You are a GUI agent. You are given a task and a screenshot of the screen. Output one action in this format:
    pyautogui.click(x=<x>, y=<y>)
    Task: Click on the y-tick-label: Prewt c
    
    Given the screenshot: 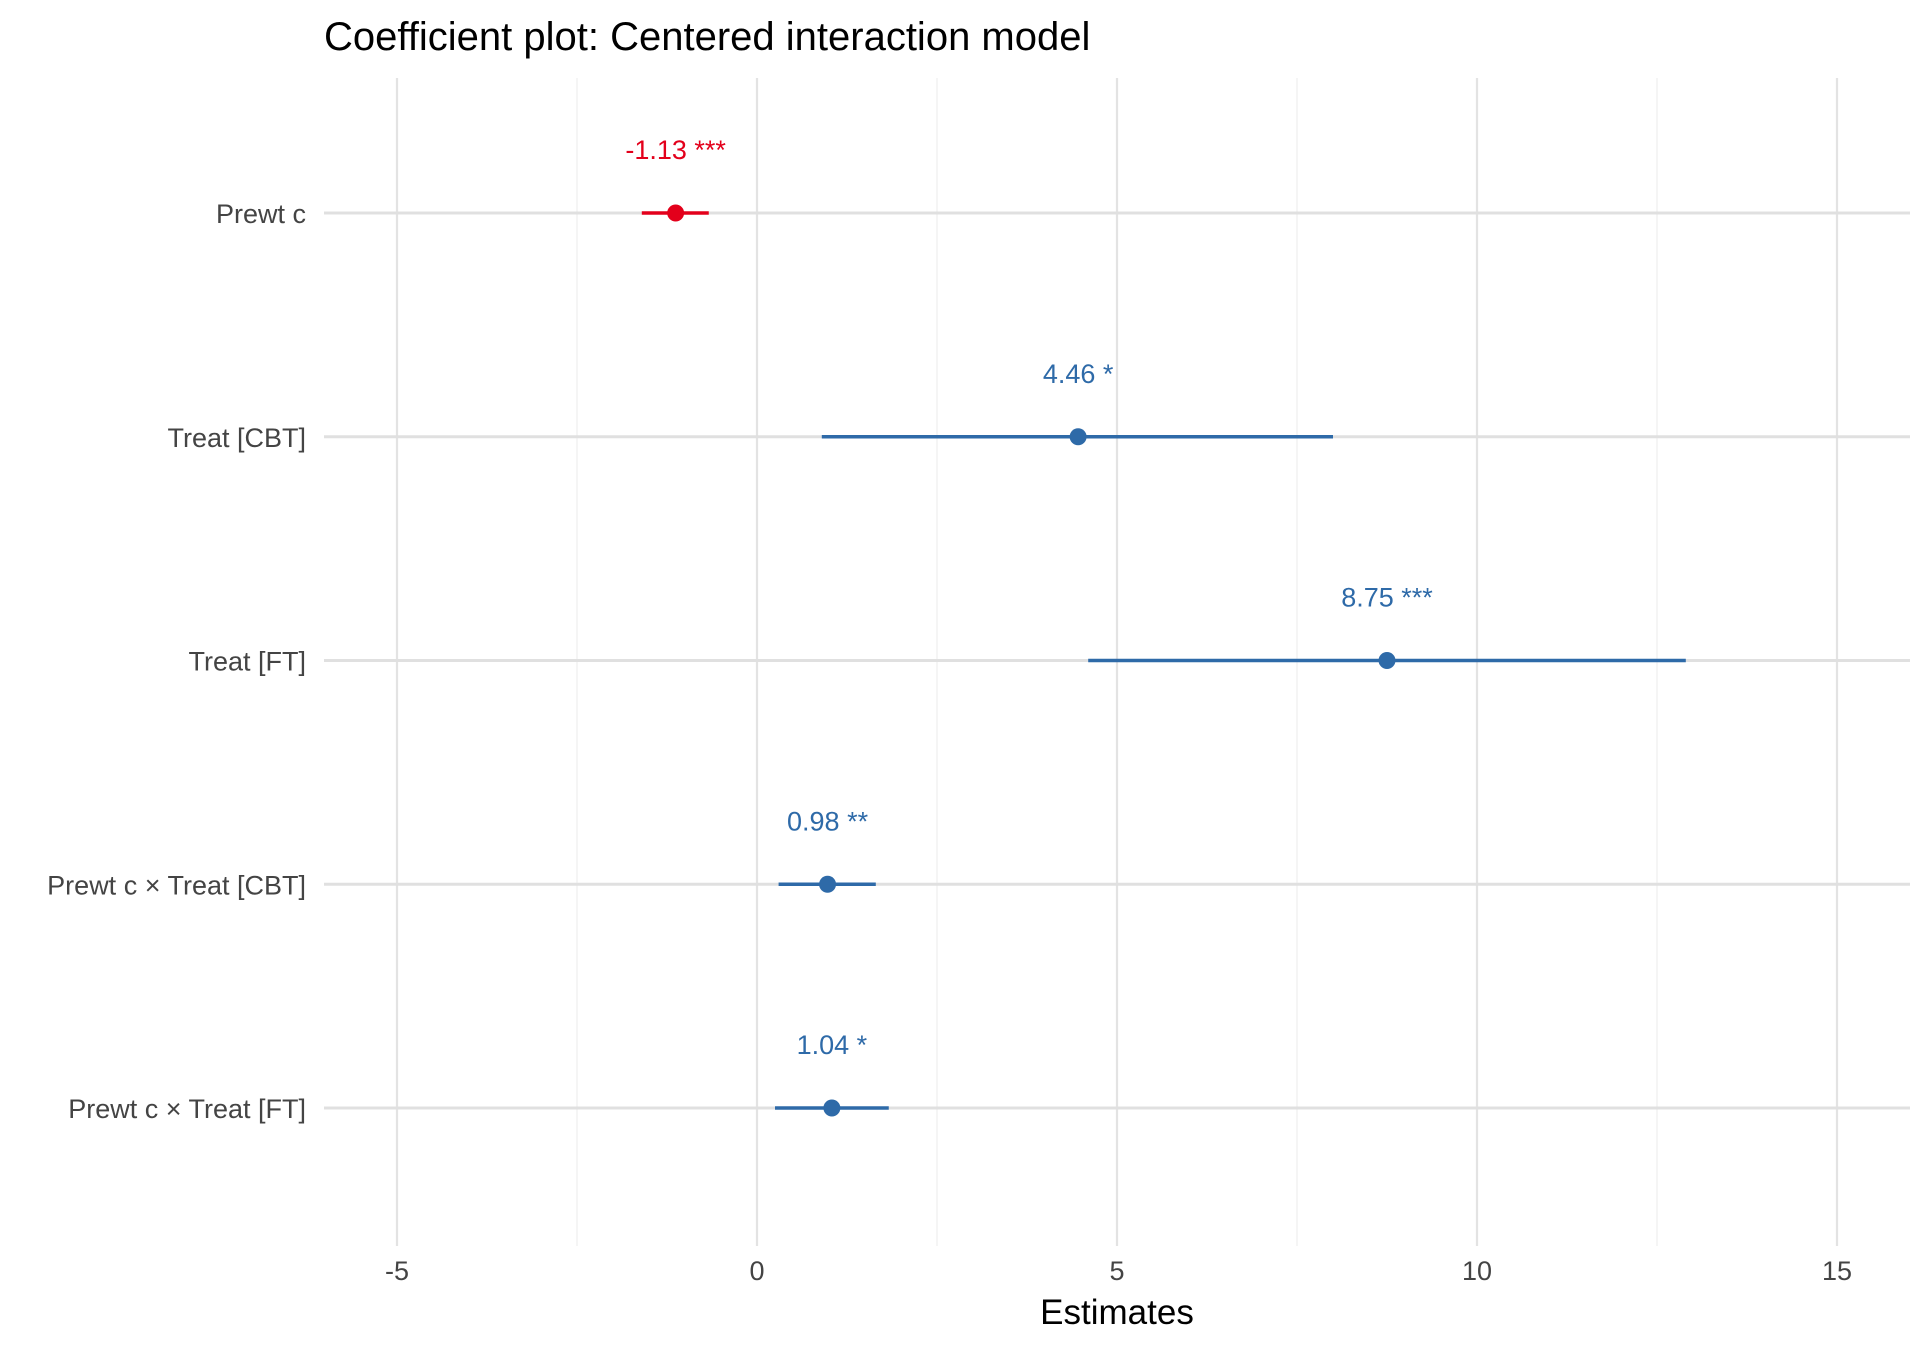 What is the action you would take?
    pyautogui.click(x=261, y=214)
    